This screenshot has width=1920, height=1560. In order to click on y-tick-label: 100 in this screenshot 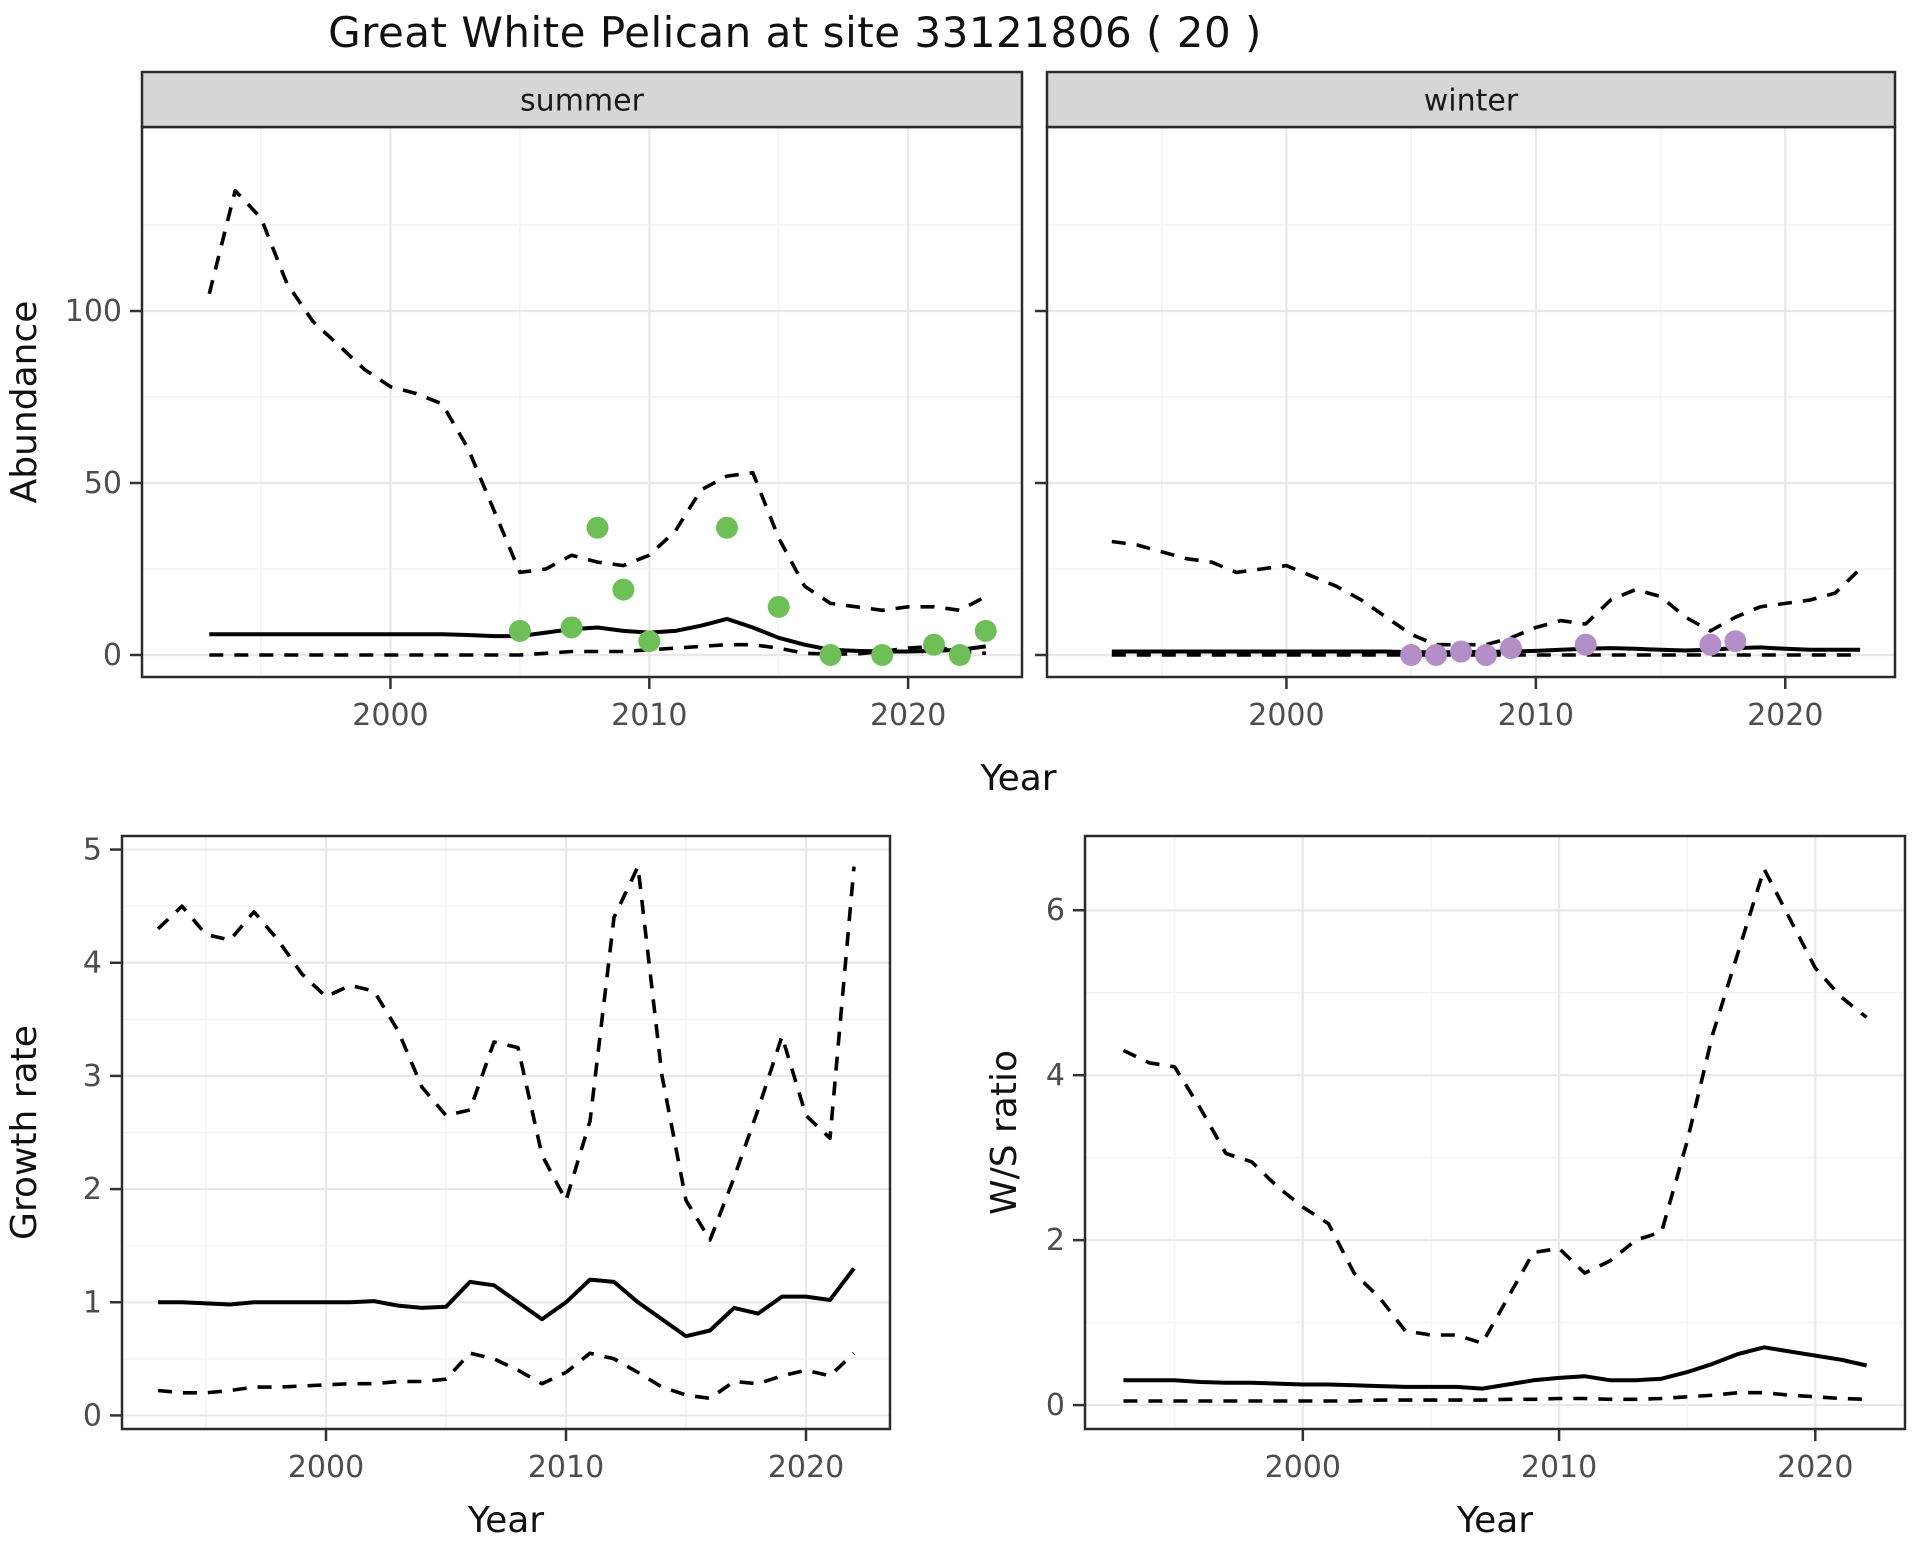, I will do `click(93, 311)`.